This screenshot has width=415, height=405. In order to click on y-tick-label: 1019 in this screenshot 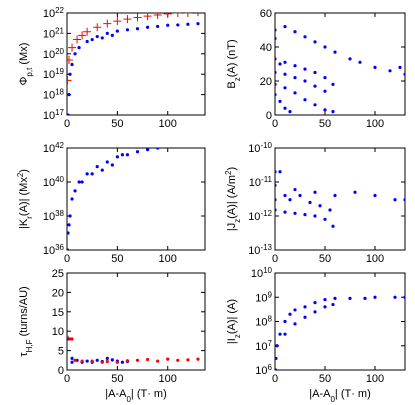, I will do `click(54, 74)`.